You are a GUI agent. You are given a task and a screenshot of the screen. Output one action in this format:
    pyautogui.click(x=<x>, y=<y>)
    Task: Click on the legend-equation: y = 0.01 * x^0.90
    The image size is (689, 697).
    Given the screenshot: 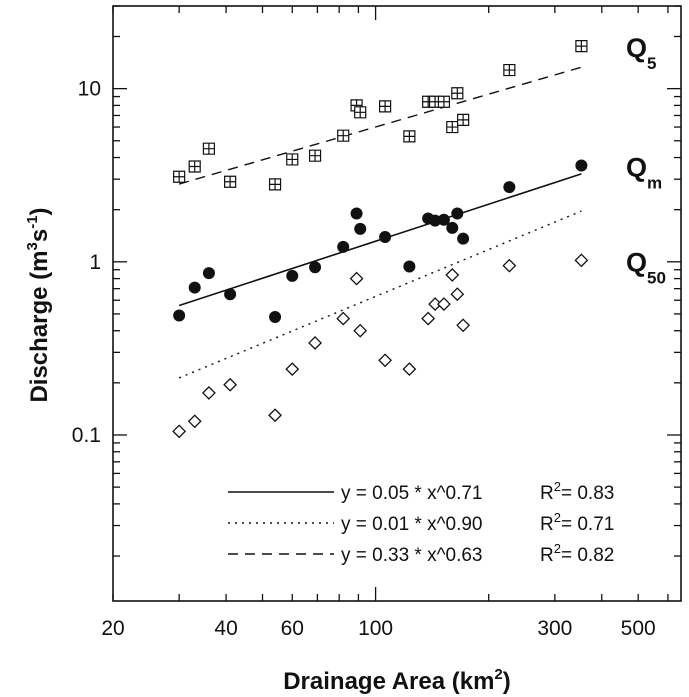 What is the action you would take?
    pyautogui.click(x=411, y=524)
    